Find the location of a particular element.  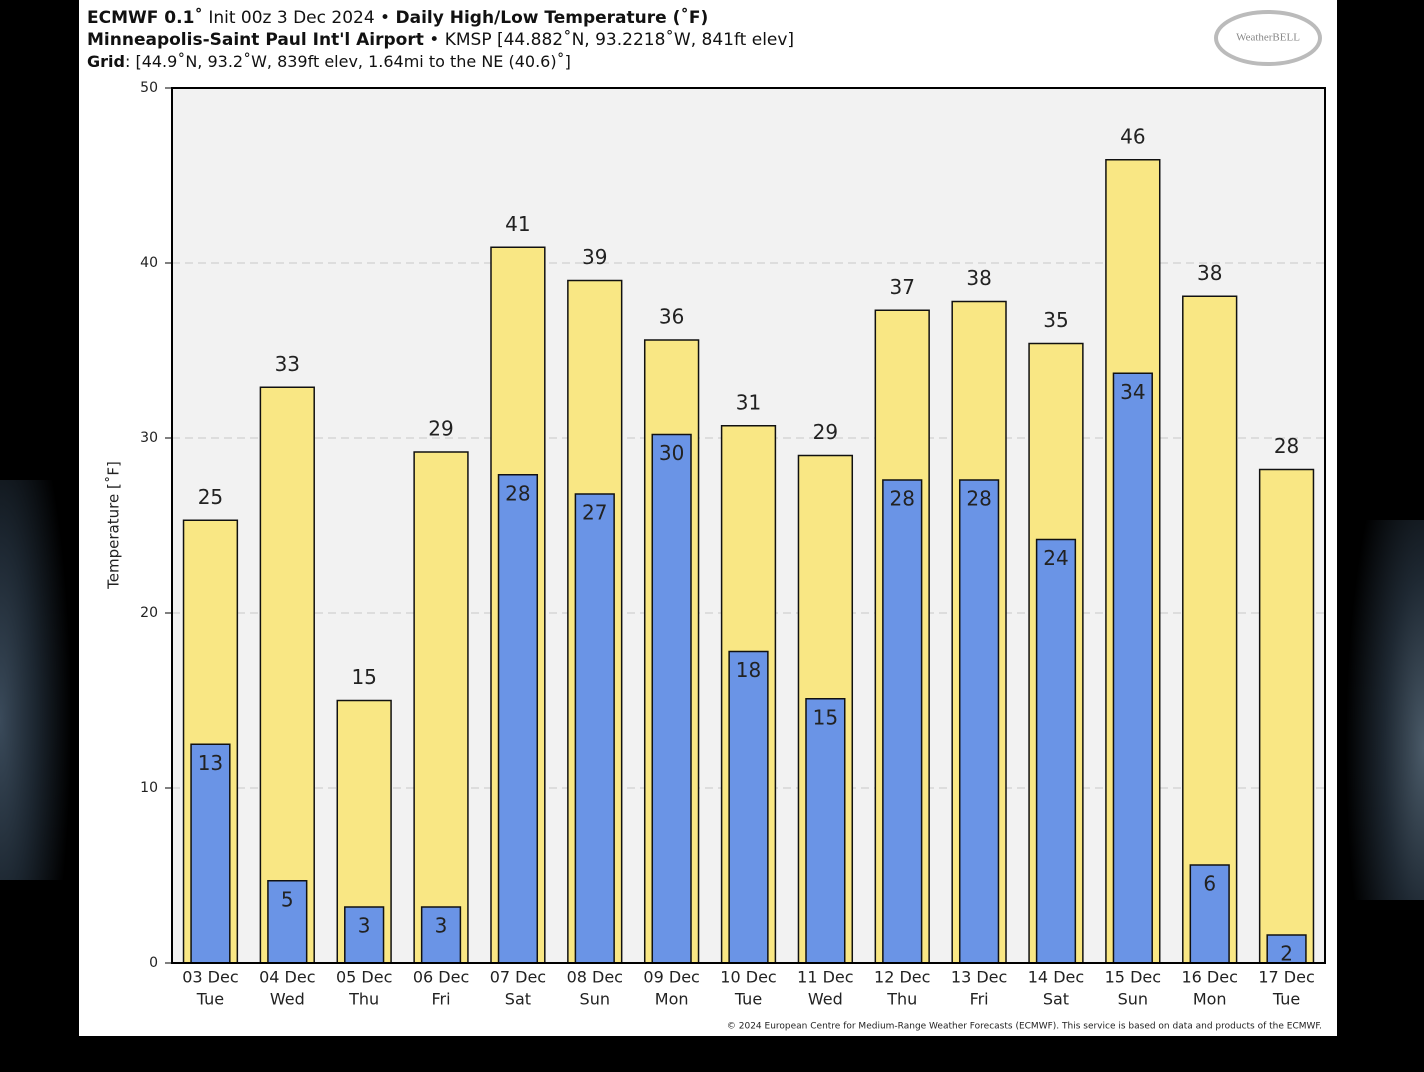

x-tick-label: 15 Dec is located at coordinates (1133, 977).